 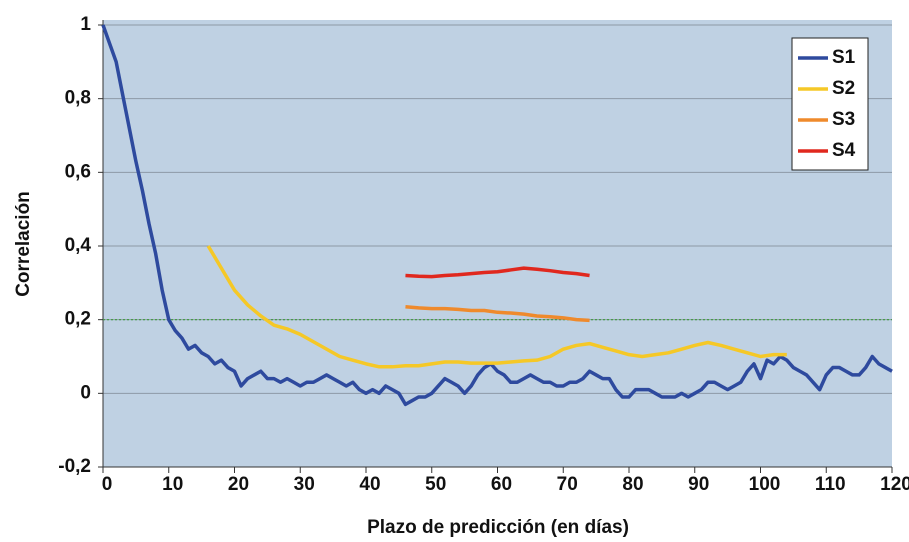 What do you see at coordinates (85, 392) in the screenshot?
I see `y-tick-label: 0` at bounding box center [85, 392].